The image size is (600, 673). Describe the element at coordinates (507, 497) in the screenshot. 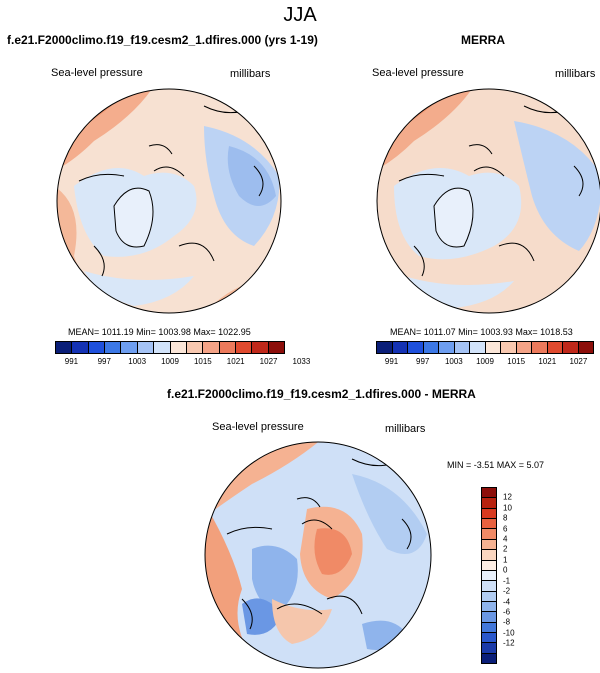

I see `colorbar-tick-label: 12` at that location.